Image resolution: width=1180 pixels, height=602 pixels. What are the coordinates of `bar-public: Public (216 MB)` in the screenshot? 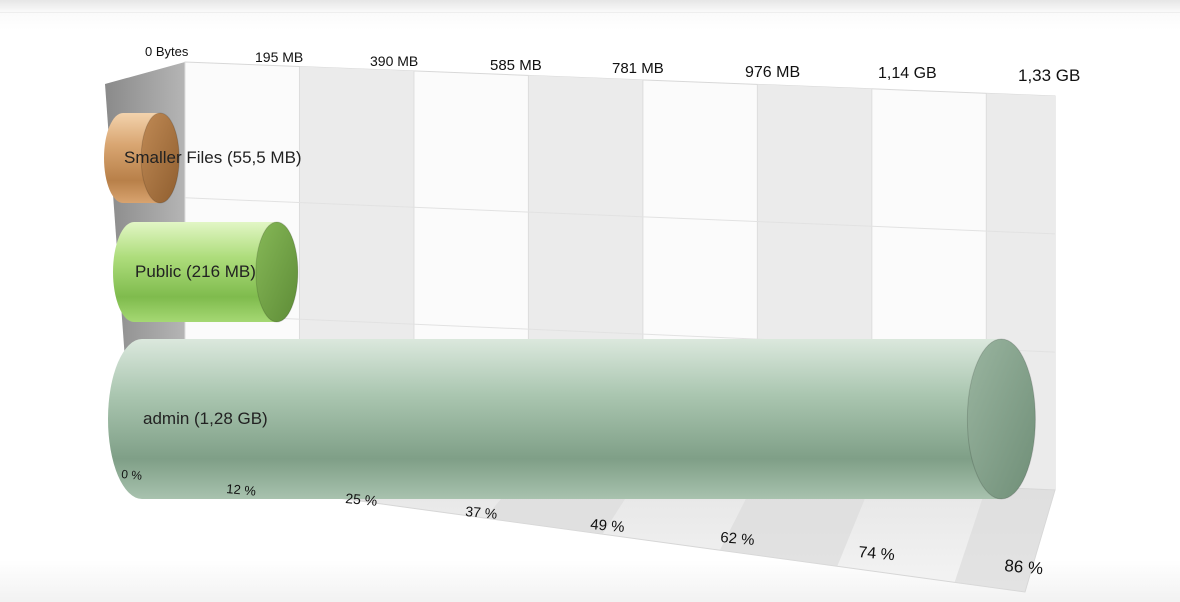 It's located at (206, 272).